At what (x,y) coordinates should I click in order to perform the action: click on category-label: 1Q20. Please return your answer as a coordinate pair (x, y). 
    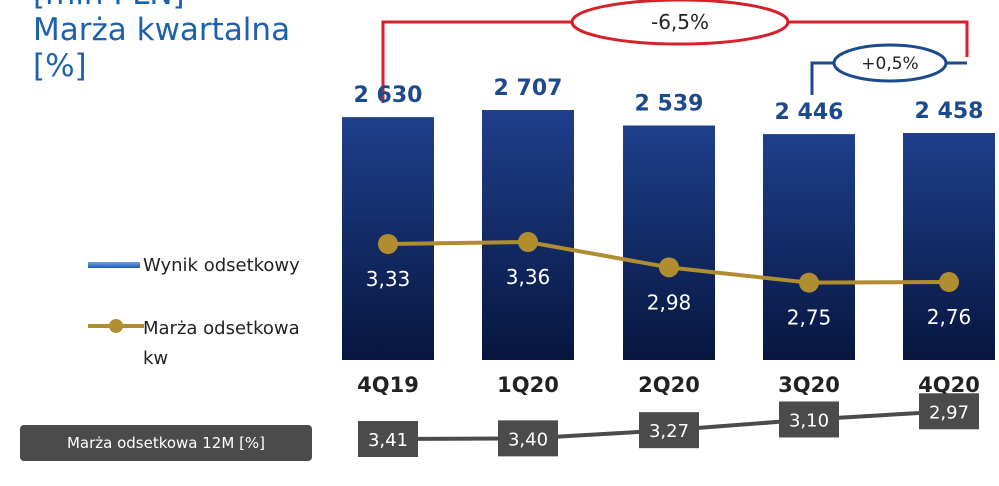
    Looking at the image, I should click on (528, 385).